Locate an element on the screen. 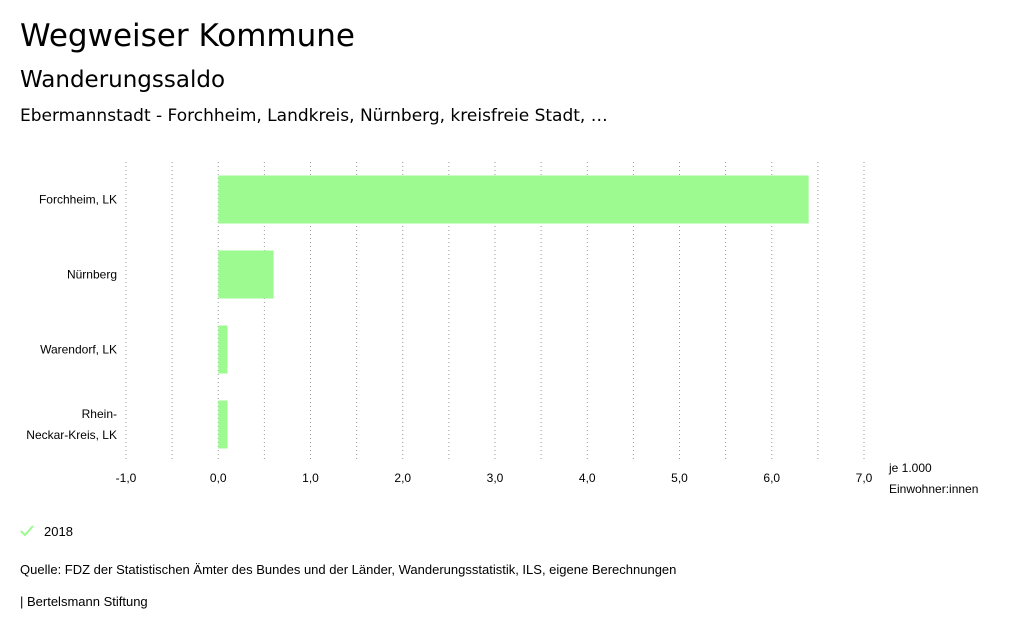 The width and height of the screenshot is (1024, 634). check-icon is located at coordinates (27, 531).